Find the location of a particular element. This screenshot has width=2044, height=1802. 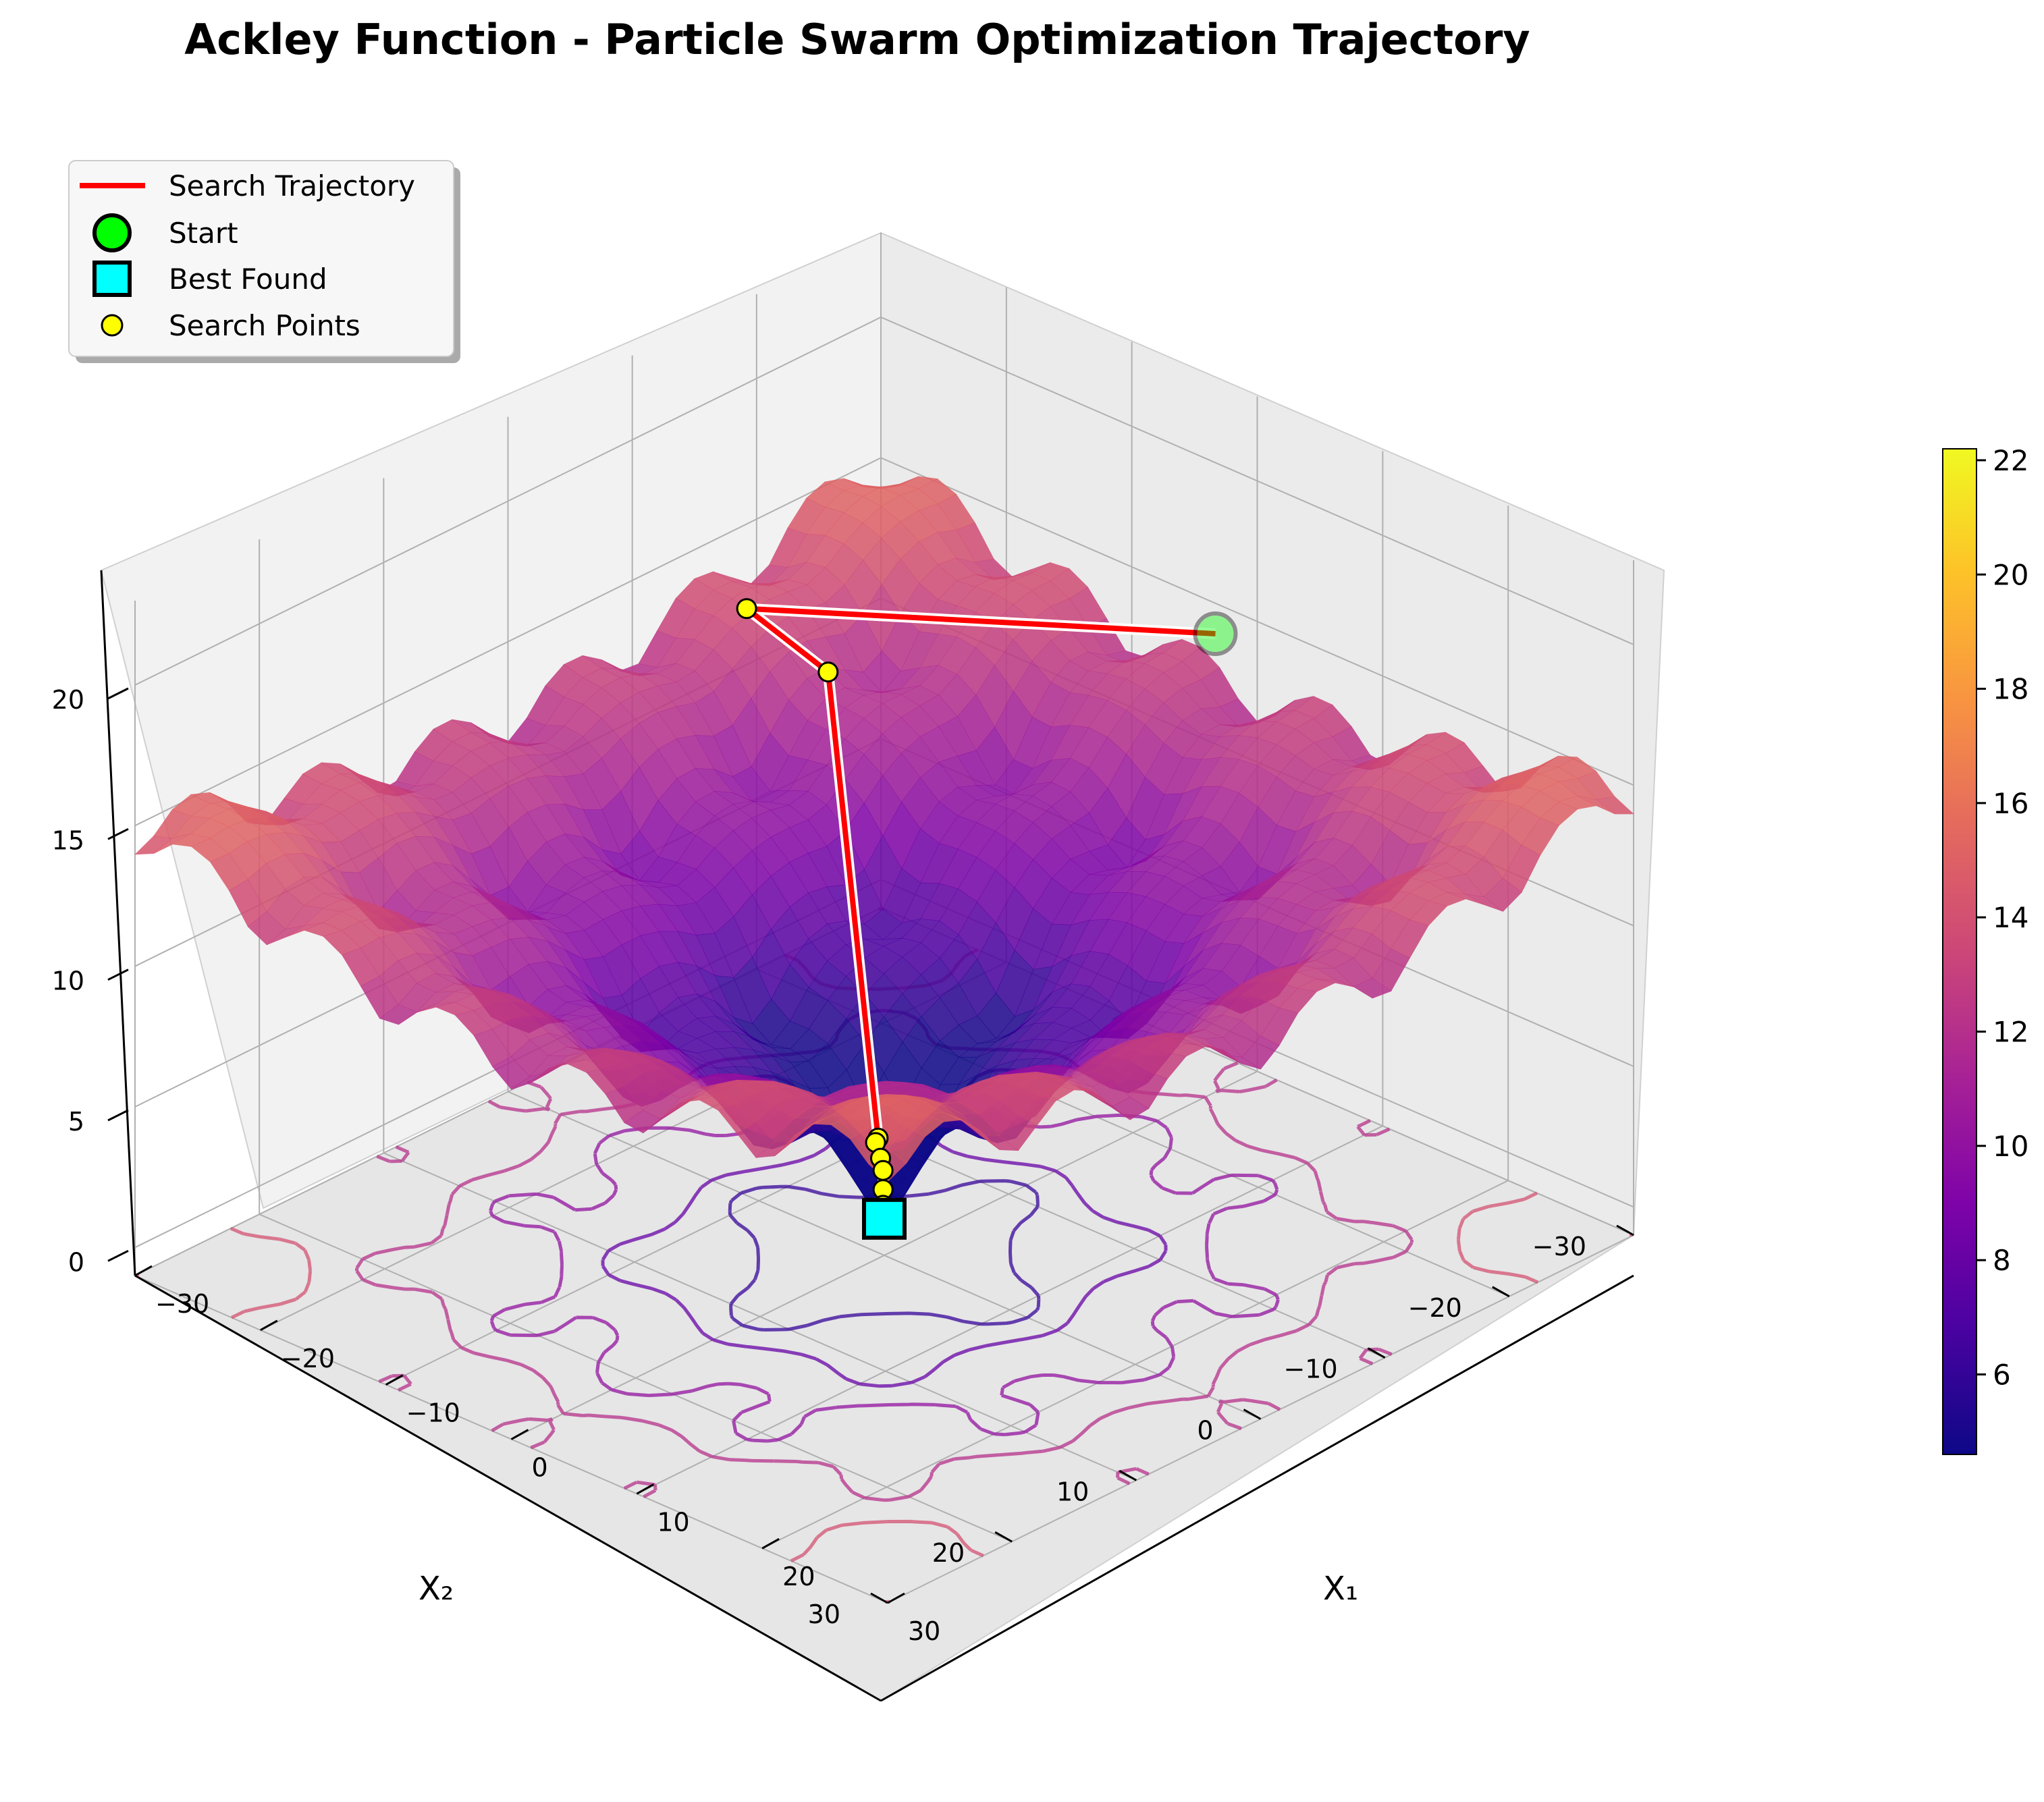

grid-line is located at coordinates (636, 1378).